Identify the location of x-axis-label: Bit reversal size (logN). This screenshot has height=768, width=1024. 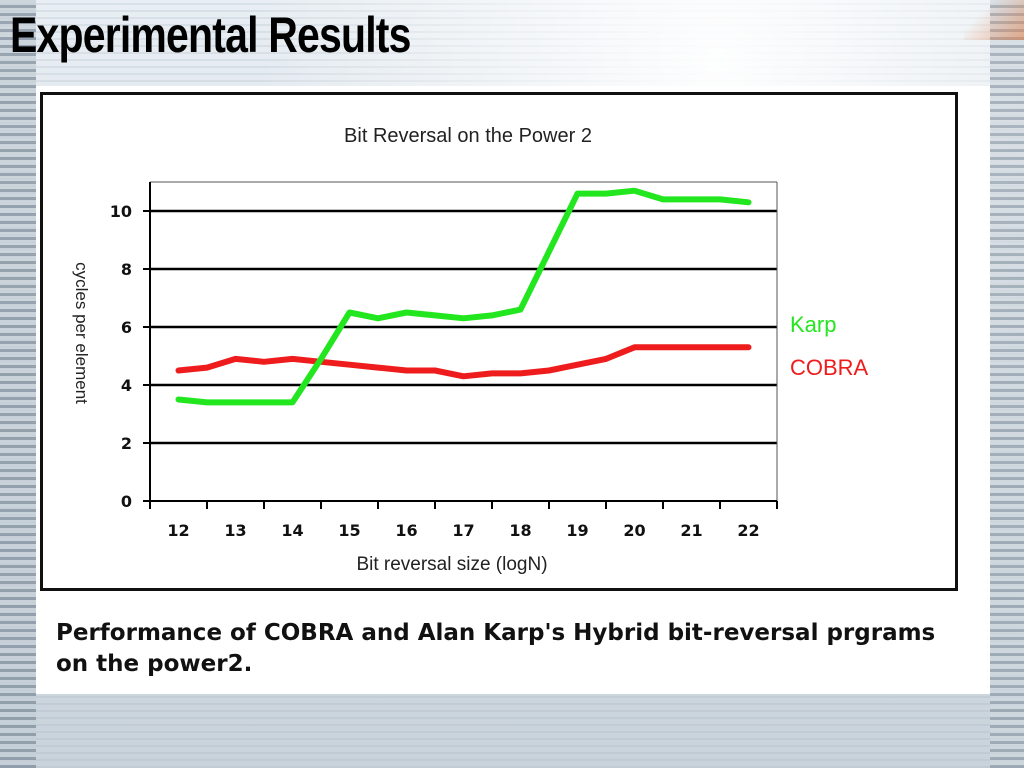
(451, 564).